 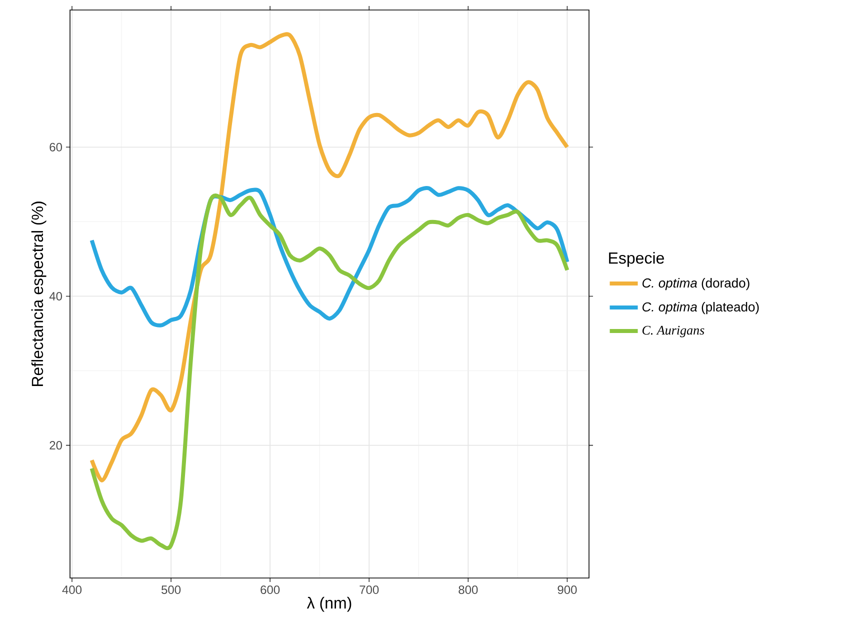 I want to click on x-axis-title: λ (nm), so click(x=329, y=604).